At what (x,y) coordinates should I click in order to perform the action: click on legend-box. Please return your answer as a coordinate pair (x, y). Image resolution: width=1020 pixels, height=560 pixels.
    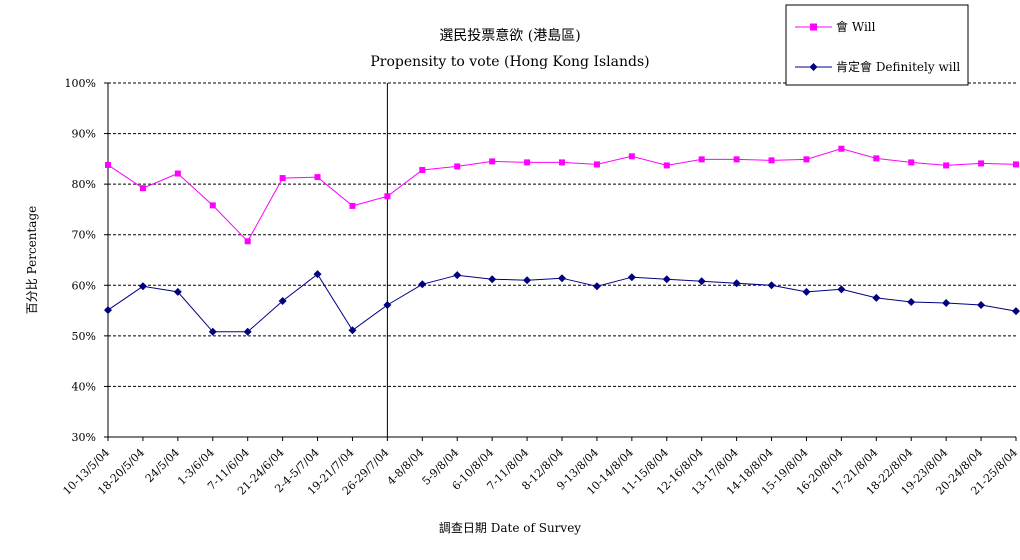
    Looking at the image, I should click on (877, 45).